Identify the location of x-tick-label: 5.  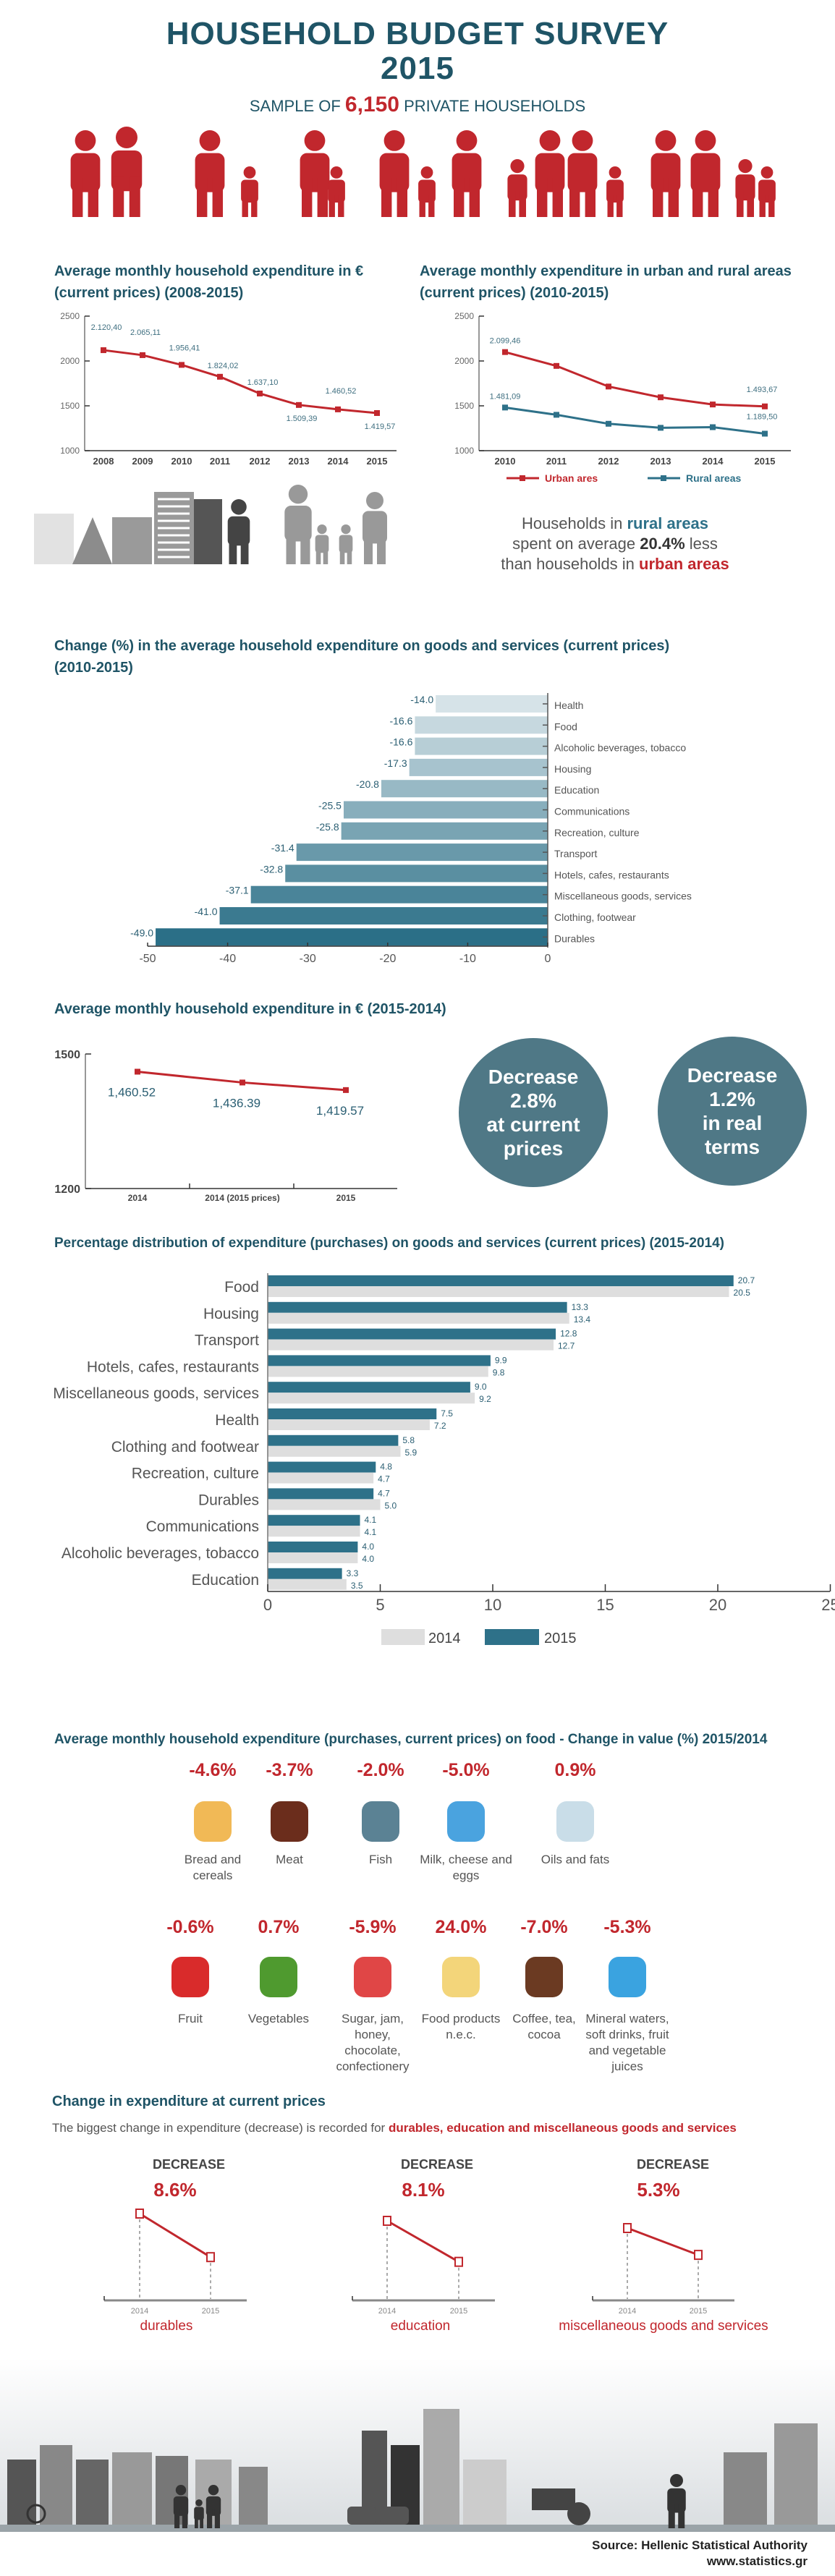
(380, 1605).